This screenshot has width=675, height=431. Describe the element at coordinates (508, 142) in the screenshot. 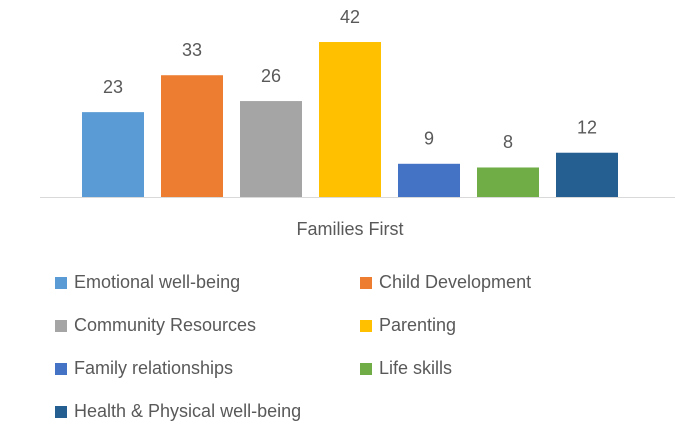

I see `data-label: 8` at that location.